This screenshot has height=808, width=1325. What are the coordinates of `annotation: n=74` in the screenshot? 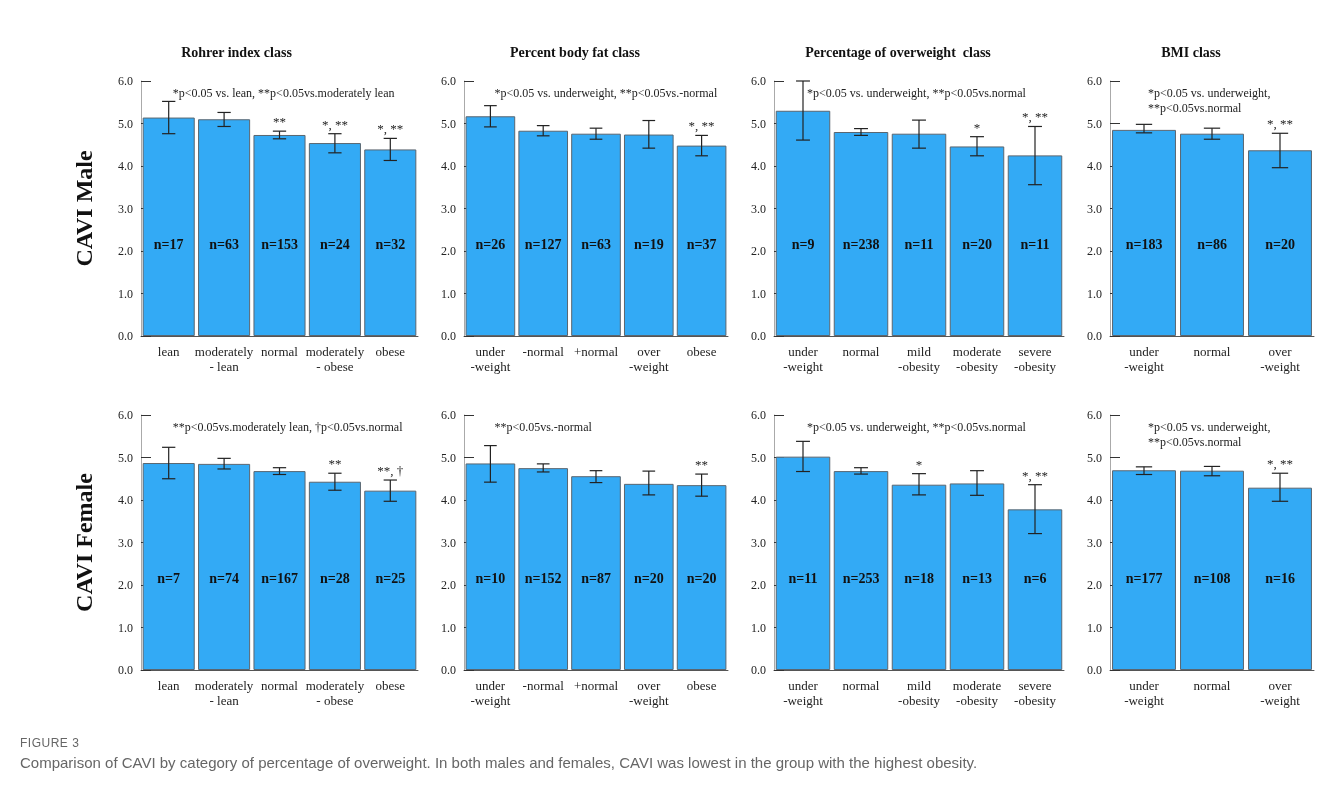 It's located at (224, 578).